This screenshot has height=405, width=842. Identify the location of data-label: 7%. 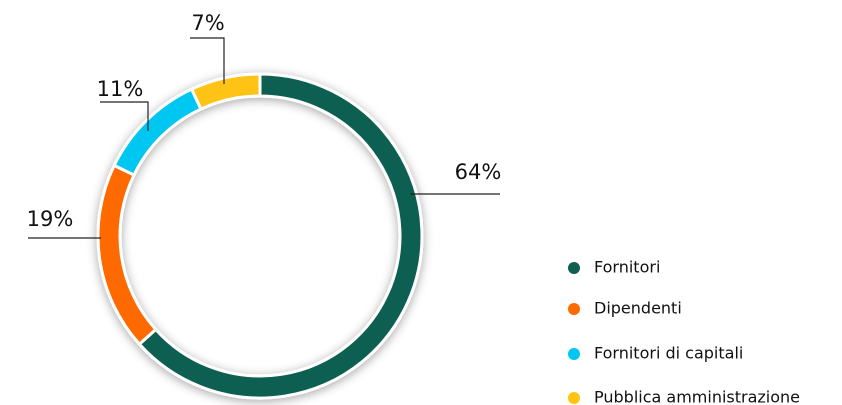
(207, 23).